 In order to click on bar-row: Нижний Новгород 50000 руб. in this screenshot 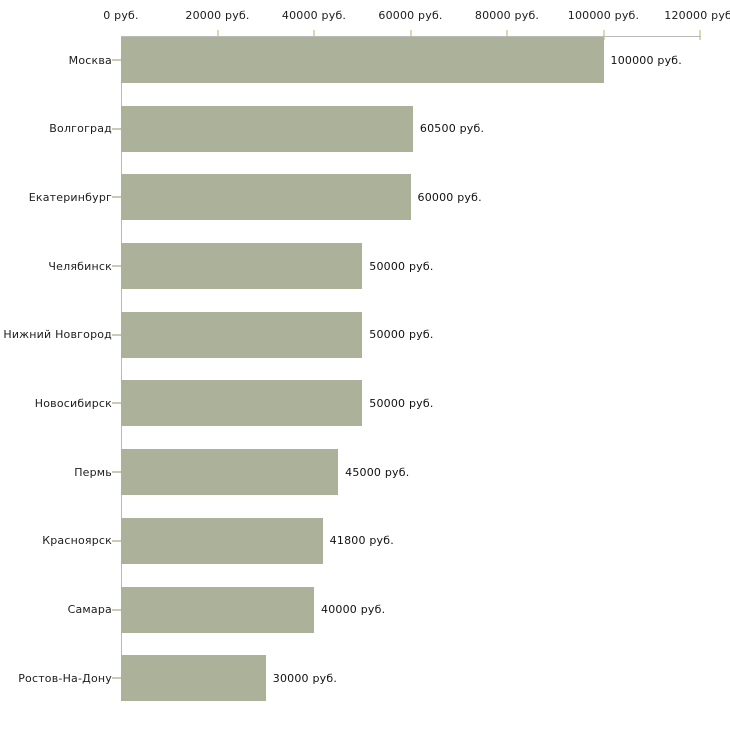, I will do `click(365, 345)`.